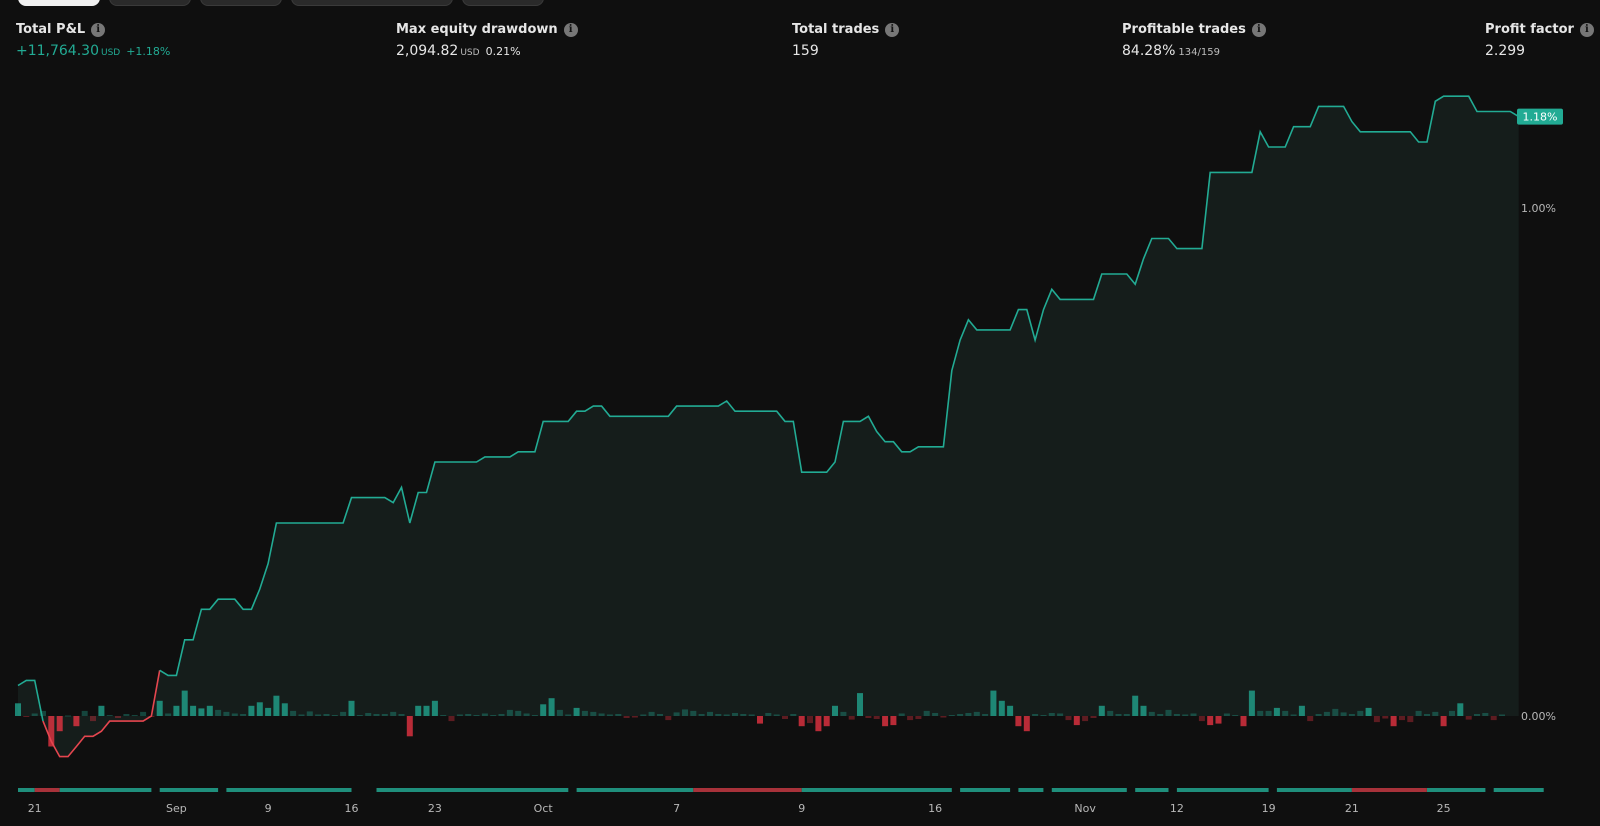  Describe the element at coordinates (1194, 51) in the screenshot. I see `metric-value: 84.28% 134/159` at that location.